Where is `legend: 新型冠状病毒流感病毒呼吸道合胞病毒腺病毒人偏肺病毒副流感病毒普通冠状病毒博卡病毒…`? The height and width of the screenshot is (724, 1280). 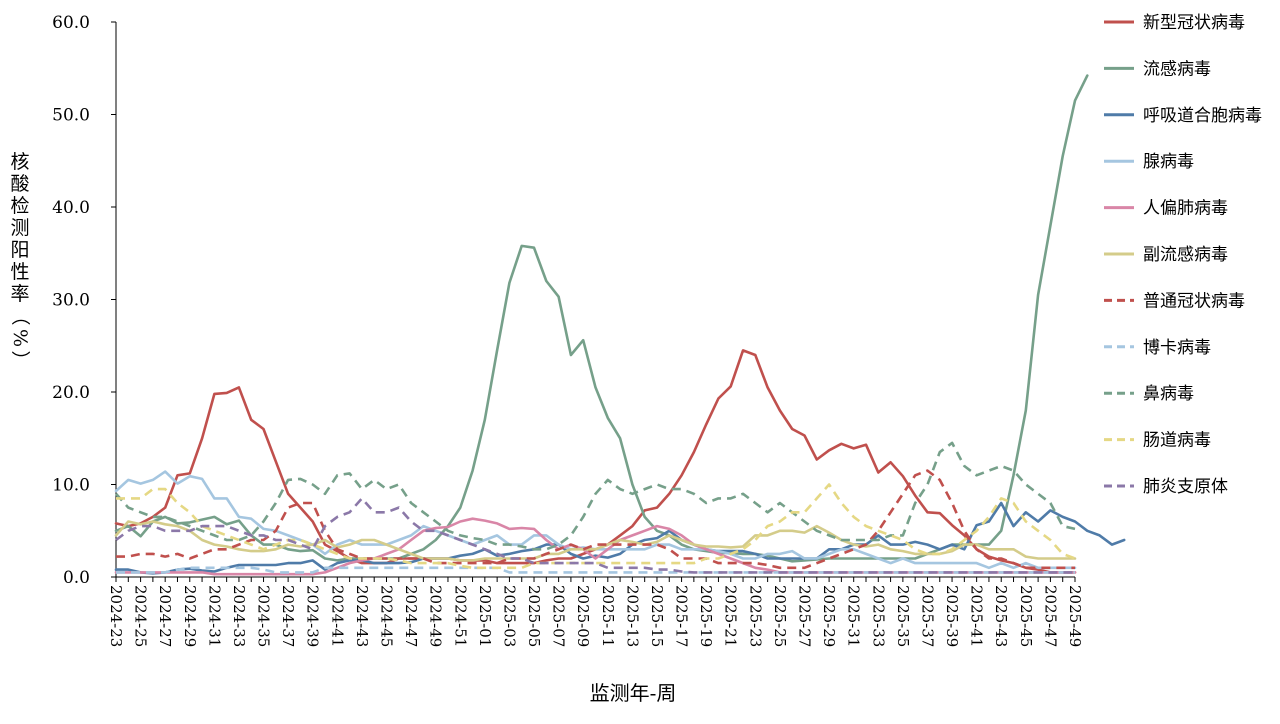 legend: 新型冠状病毒流感病毒呼吸道合胞病毒腺病毒人偏肺病毒副流感病毒普通冠状病毒博卡病毒… is located at coordinates (1183, 255).